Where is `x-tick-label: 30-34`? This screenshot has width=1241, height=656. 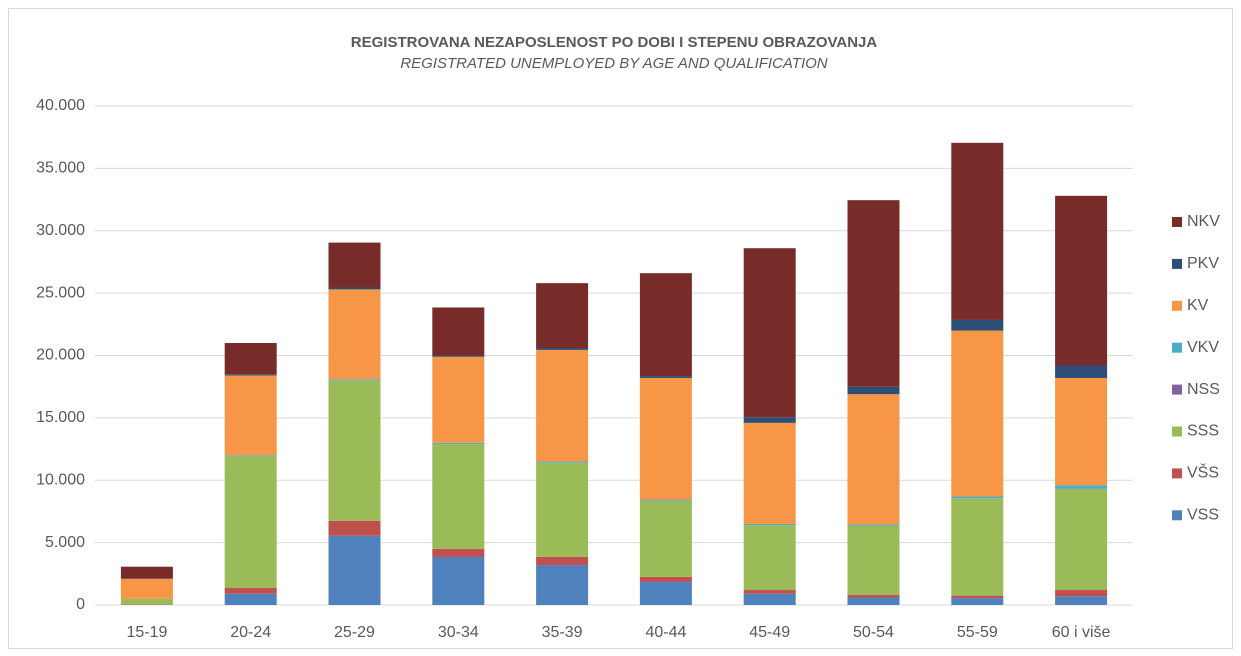
x-tick-label: 30-34 is located at coordinates (458, 632).